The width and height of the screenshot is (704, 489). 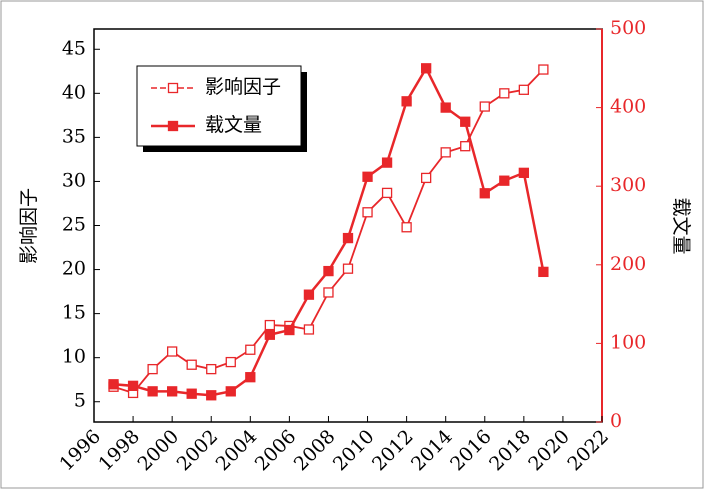 I want to click on y2-tick-label: 300, so click(x=628, y=185).